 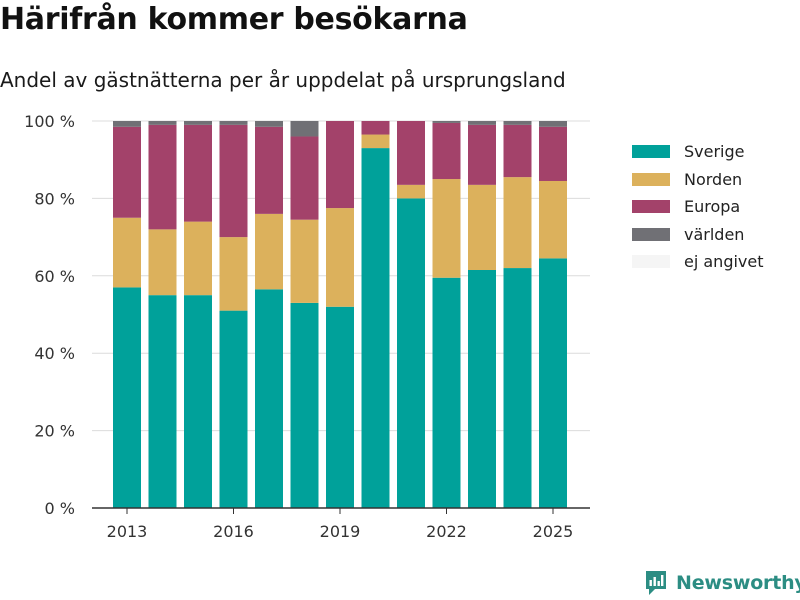 What do you see at coordinates (49, 121) in the screenshot?
I see `y-tick-label: 100 %` at bounding box center [49, 121].